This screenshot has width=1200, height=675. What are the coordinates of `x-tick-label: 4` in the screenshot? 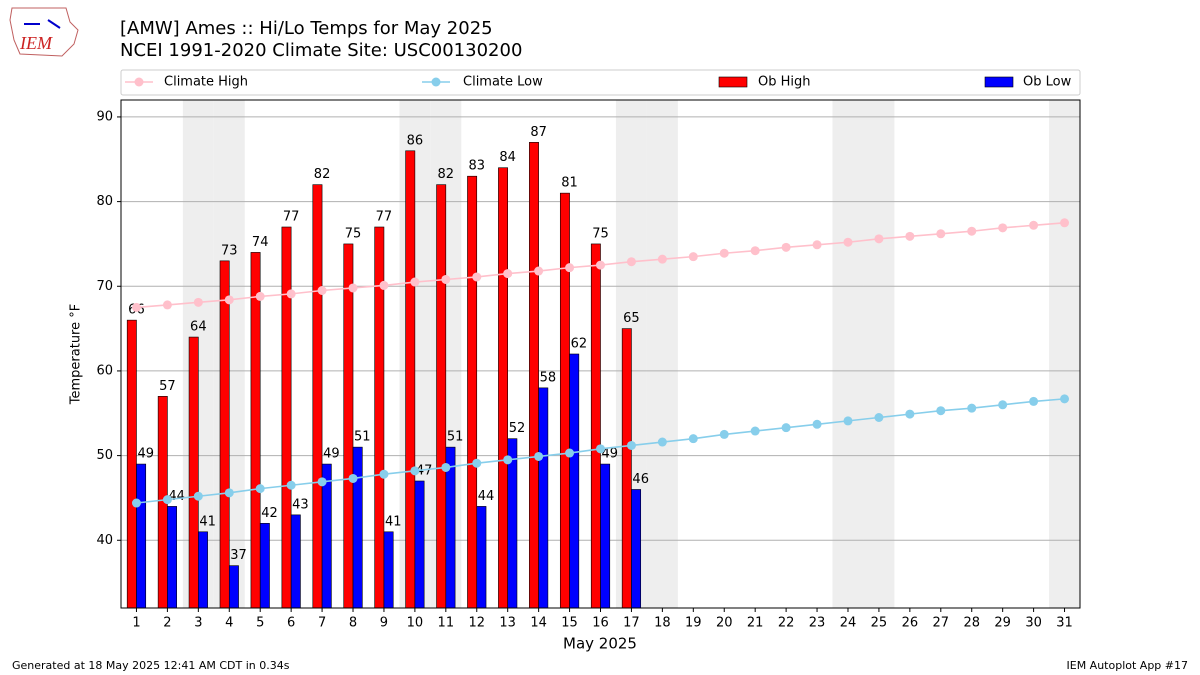 It's located at (229, 623).